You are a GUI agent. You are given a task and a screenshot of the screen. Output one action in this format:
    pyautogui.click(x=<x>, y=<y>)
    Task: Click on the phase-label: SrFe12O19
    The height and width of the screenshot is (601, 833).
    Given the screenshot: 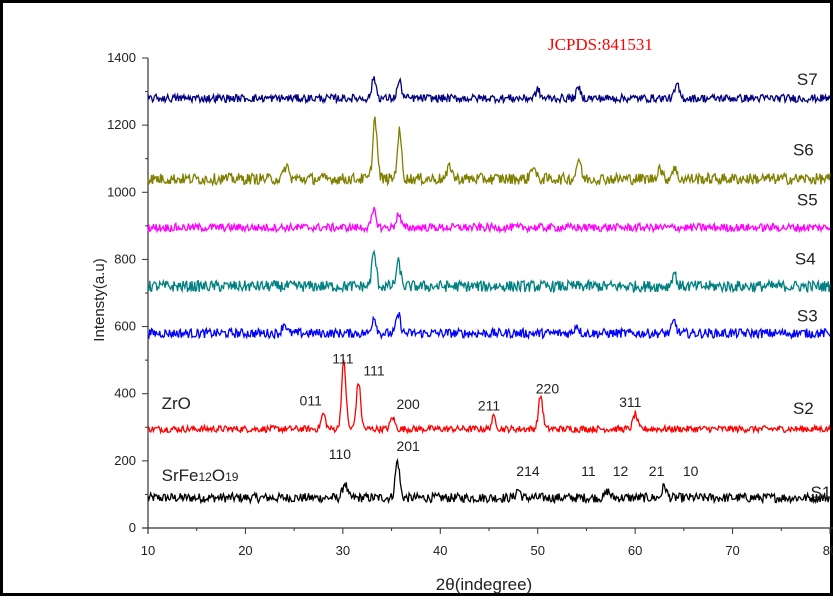 What is the action you would take?
    pyautogui.click(x=200, y=475)
    